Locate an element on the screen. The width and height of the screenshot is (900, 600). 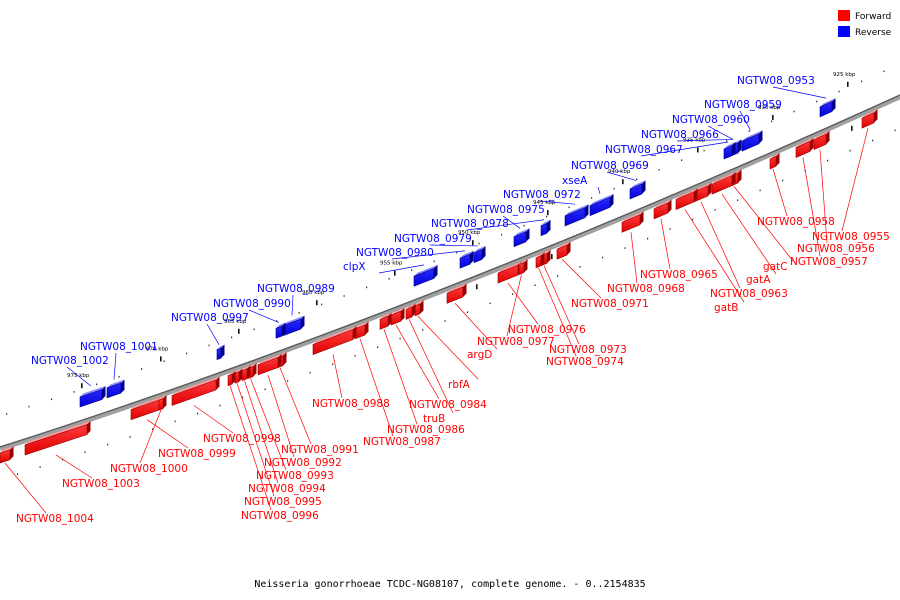
gene-label-ngtw08-1003: NGTW08_1003 is located at coordinates (101, 484).